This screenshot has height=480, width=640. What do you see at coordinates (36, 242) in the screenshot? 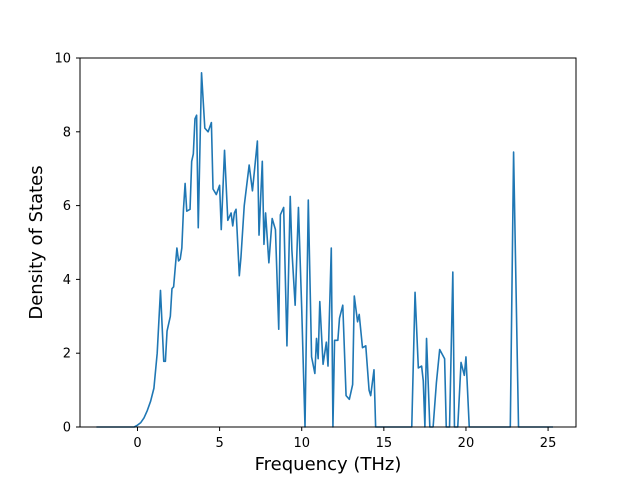
I see `y-axis-label: Density of States` at bounding box center [36, 242].